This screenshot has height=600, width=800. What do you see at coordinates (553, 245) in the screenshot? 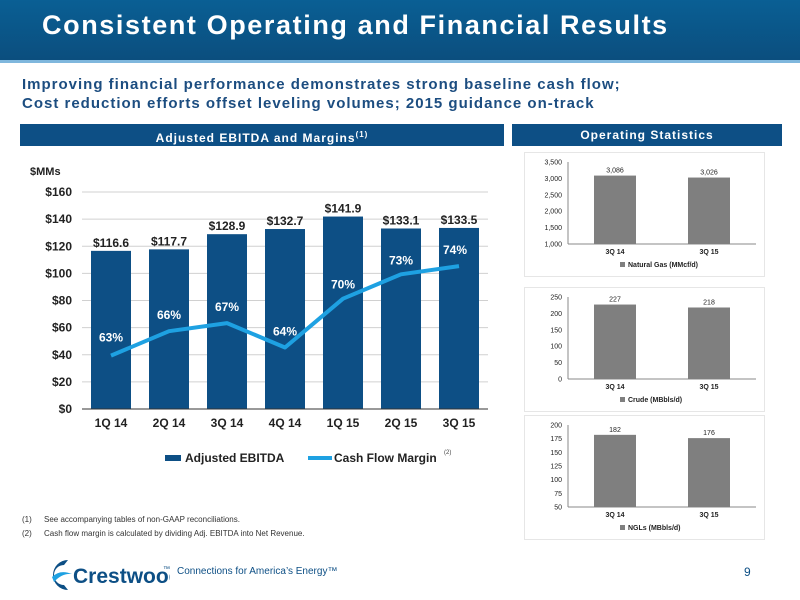
I see `gas-y-tick: 1,000` at bounding box center [553, 245].